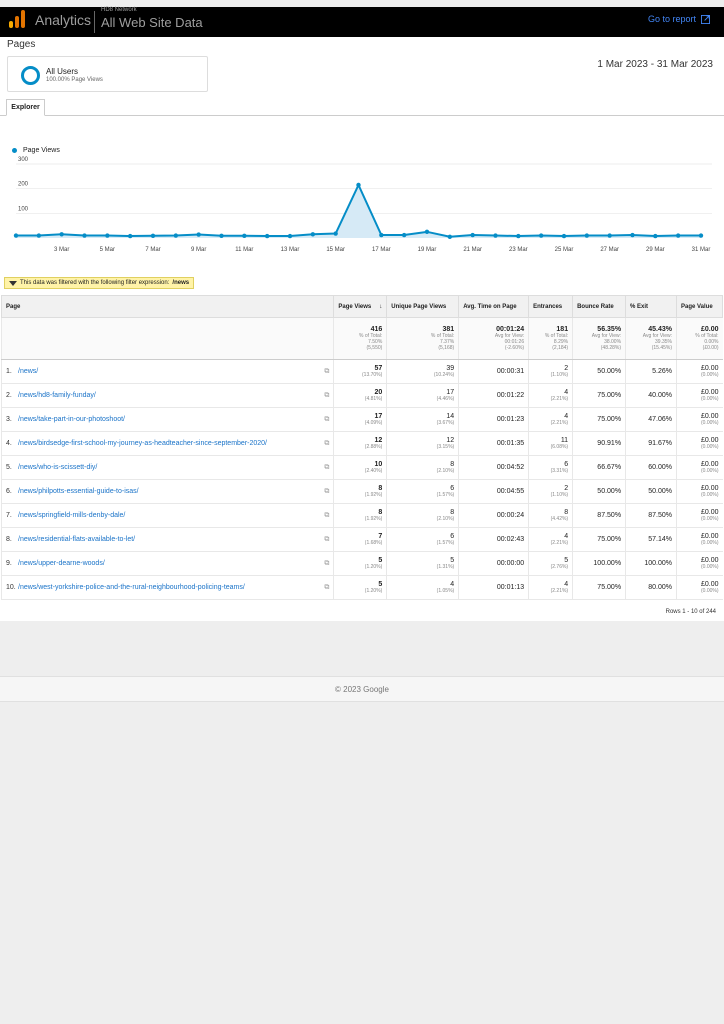  I want to click on total-label: % of Total:, so click(442, 336).